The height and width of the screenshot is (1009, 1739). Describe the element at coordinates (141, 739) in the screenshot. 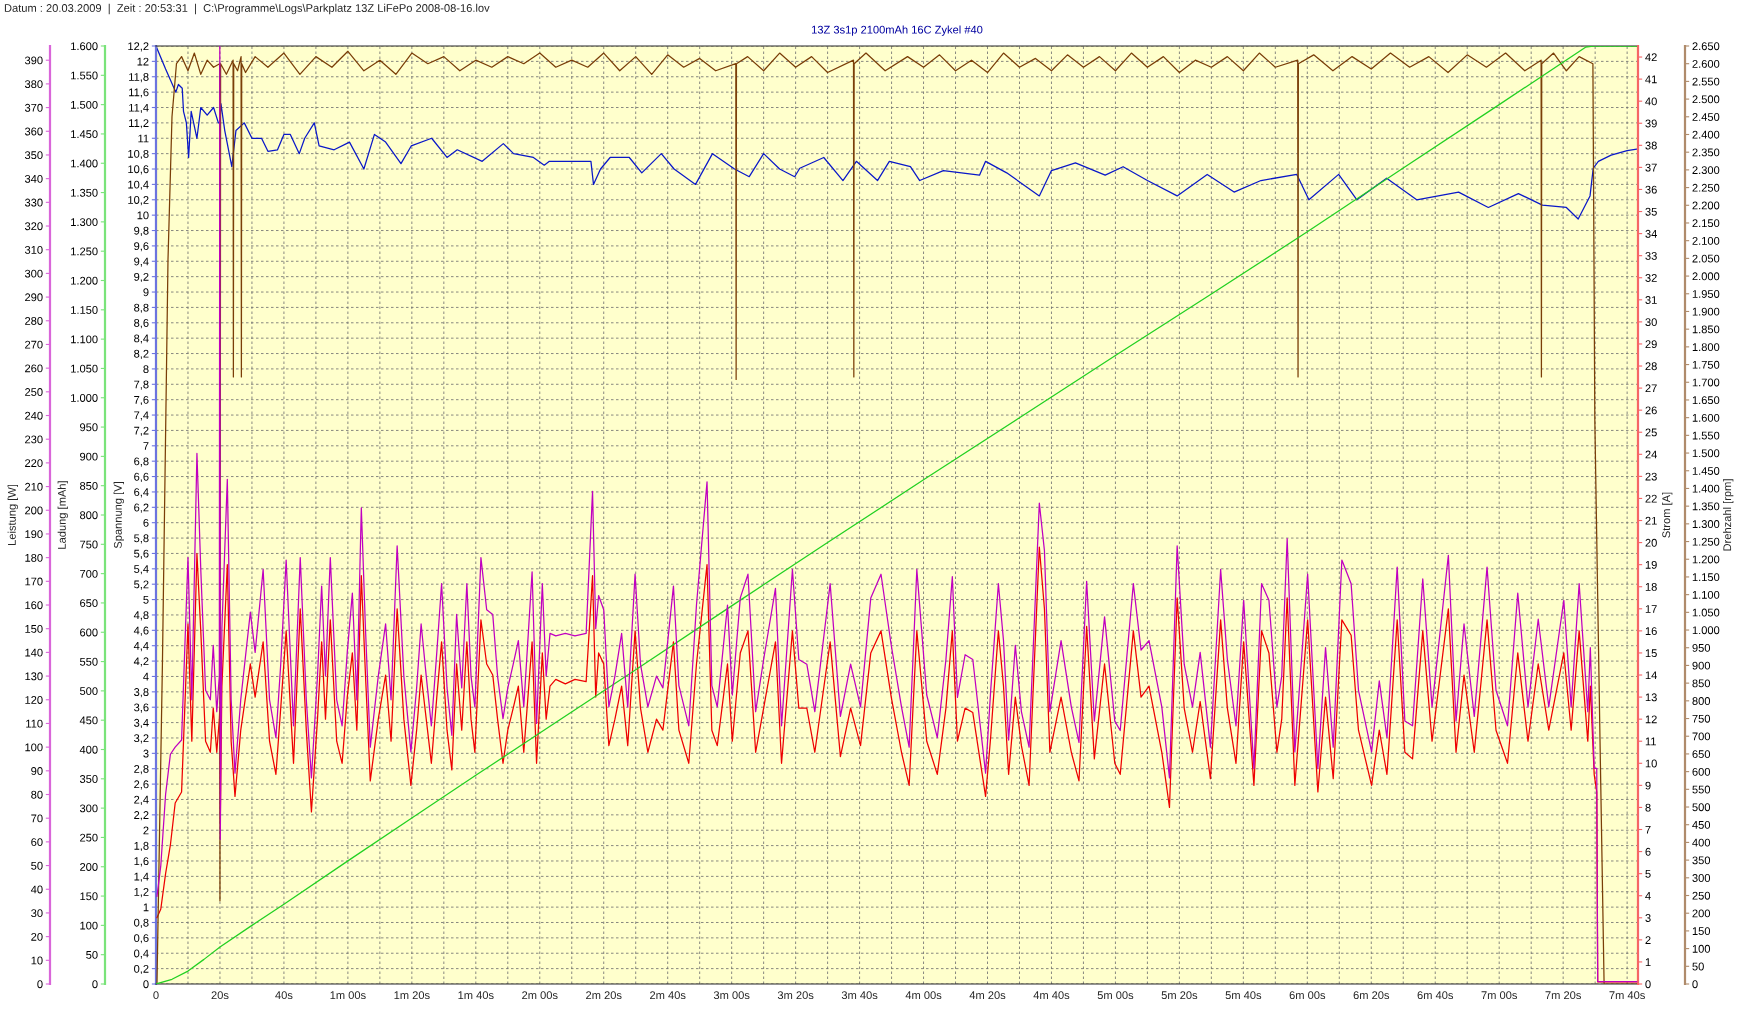

I see `y-tick-label: 3,2` at that location.